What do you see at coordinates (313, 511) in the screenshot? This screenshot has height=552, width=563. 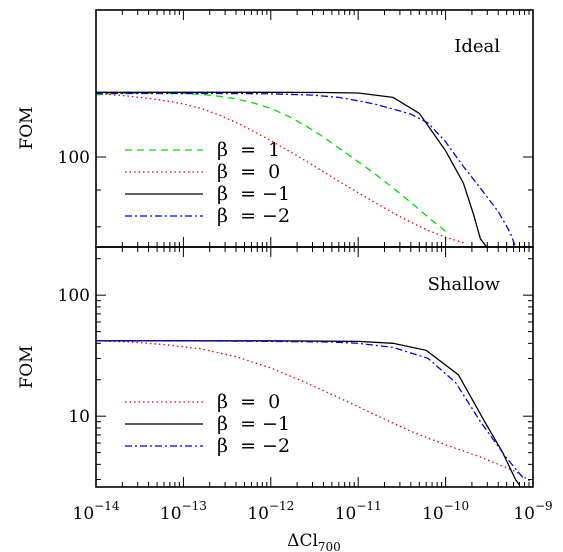 I see `x-tick-labels: 10−14 10−13 10−12 10−11 10−10 10−9` at bounding box center [313, 511].